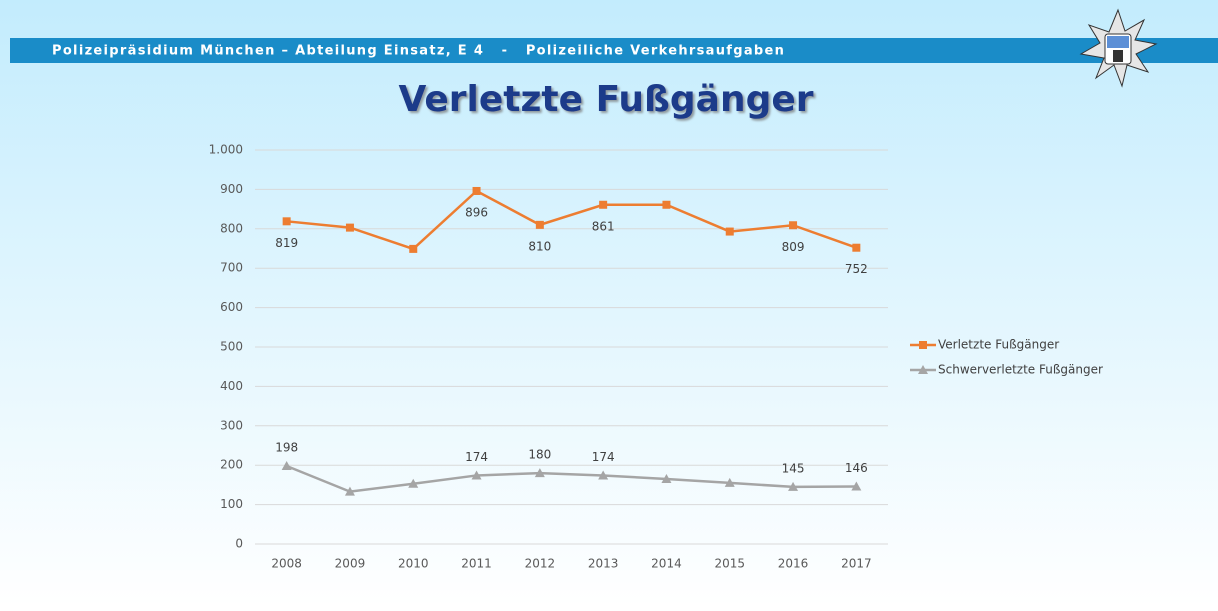 The width and height of the screenshot is (1218, 611). What do you see at coordinates (539, 246) in the screenshot?
I see `data-label: 810` at bounding box center [539, 246].